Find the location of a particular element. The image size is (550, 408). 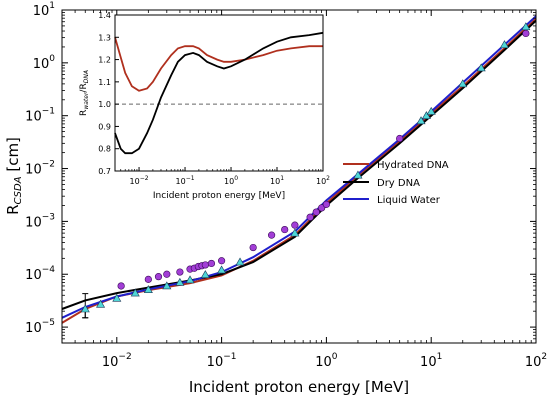

legend-label-dry: Dry DNA is located at coordinates (398, 183).